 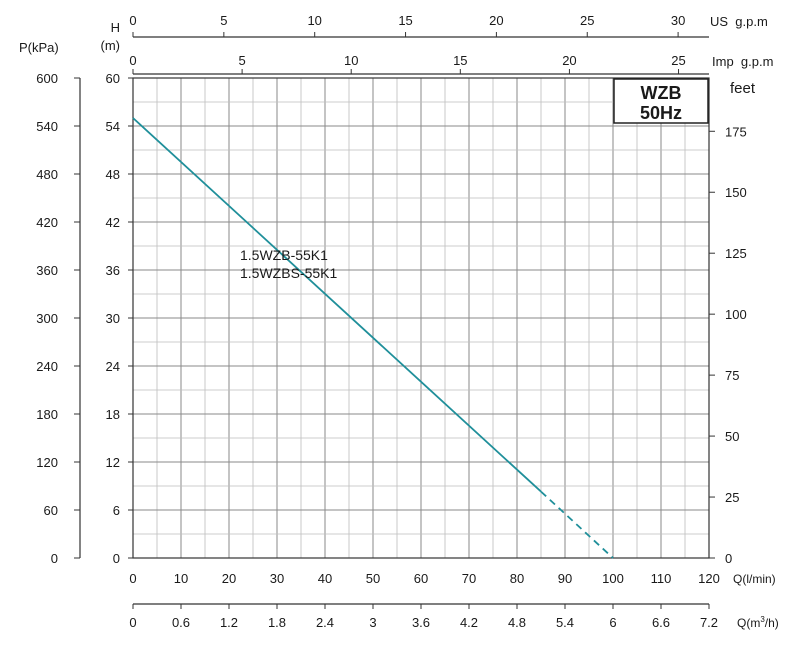 I want to click on us-gpm-tick-label: 25, so click(x=587, y=20).